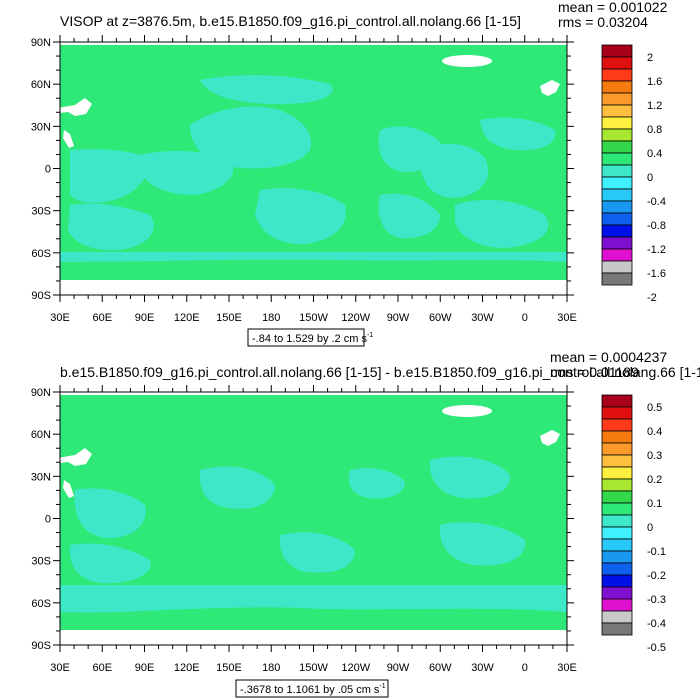  I want to click on lat-tick-label: 30N, so click(41, 127).